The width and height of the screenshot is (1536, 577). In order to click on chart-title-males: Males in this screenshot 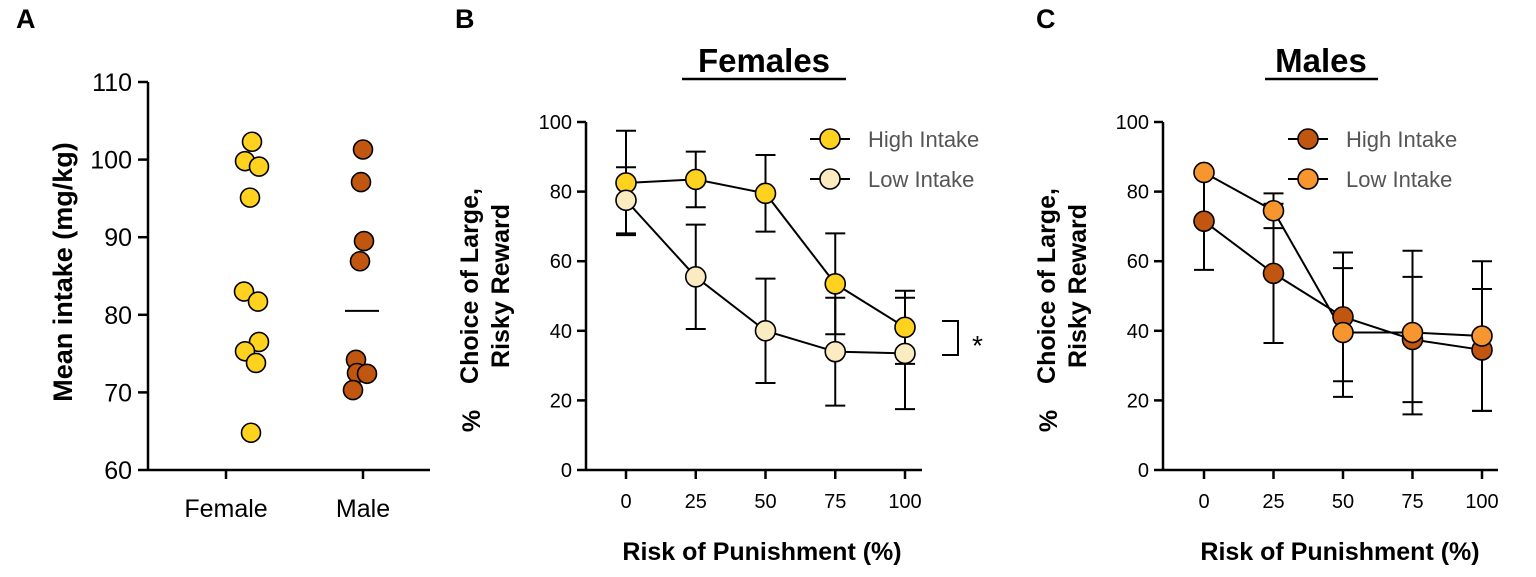, I will do `click(1321, 60)`.